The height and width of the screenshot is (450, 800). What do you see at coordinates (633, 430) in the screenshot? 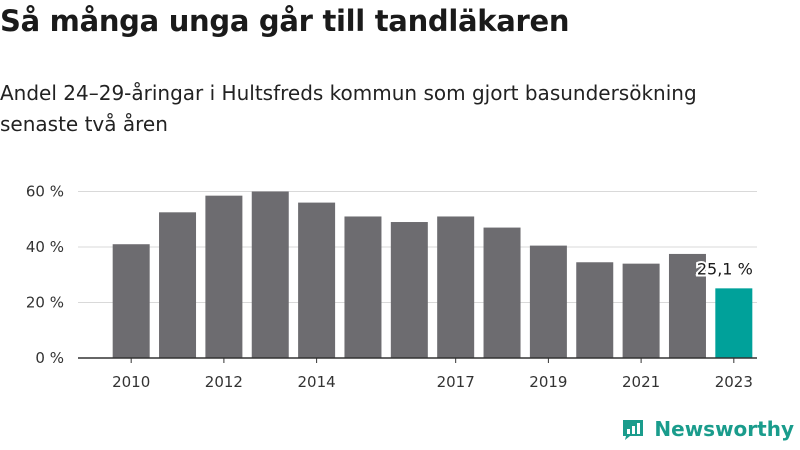
I see `newsworthy-logo-icon` at bounding box center [633, 430].